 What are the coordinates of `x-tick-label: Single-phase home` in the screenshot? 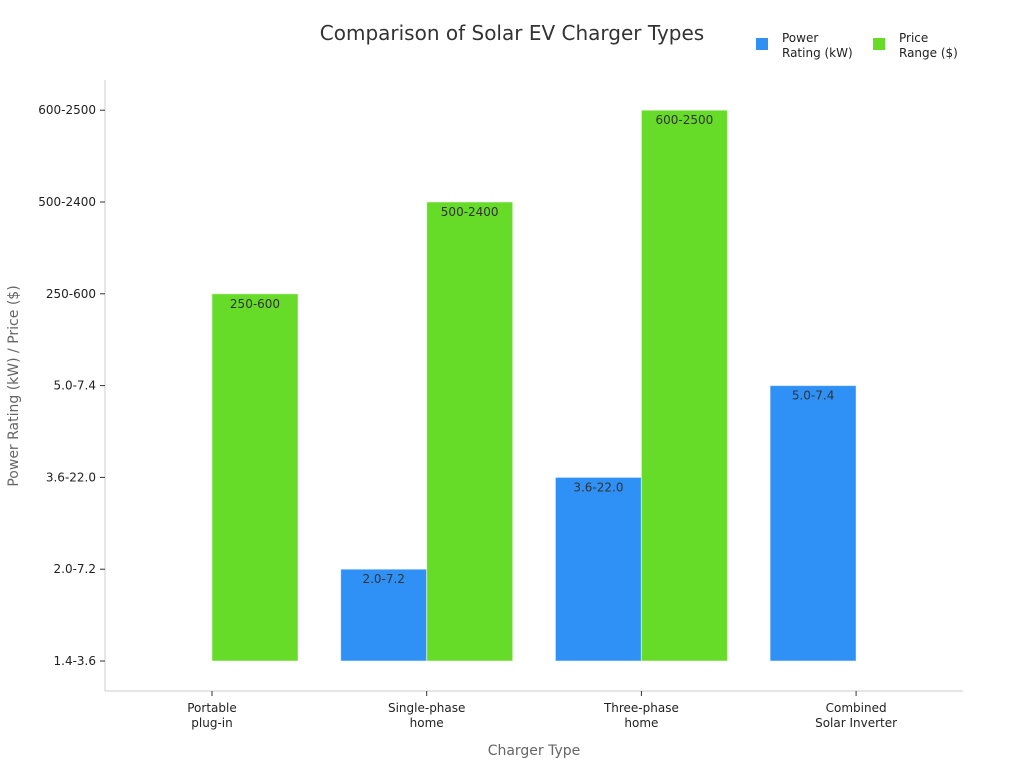 It's located at (426, 715).